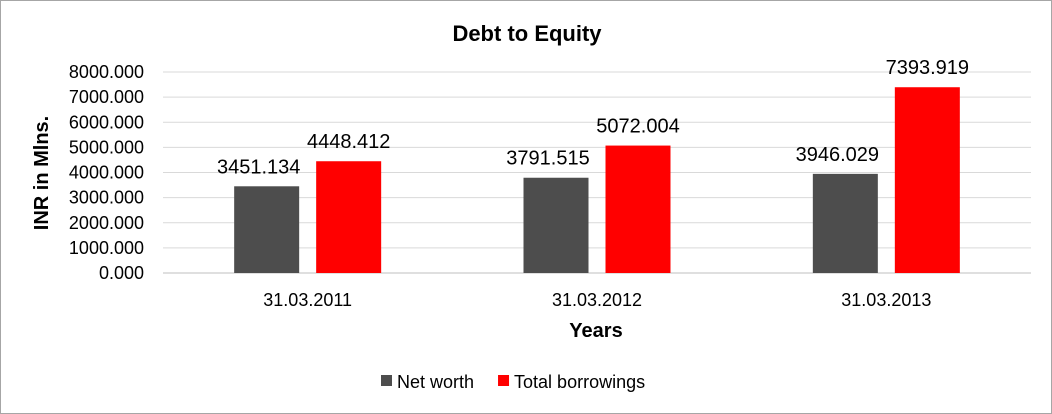 The width and height of the screenshot is (1052, 414). Describe the element at coordinates (106, 223) in the screenshot. I see `y-tick-label: 2000.000` at that location.